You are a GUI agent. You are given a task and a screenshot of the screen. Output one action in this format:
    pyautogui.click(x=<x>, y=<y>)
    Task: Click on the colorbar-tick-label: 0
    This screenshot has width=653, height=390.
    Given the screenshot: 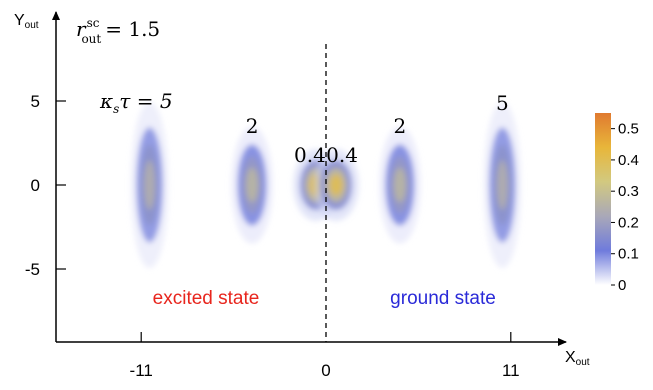 What is the action you would take?
    pyautogui.click(x=622, y=285)
    